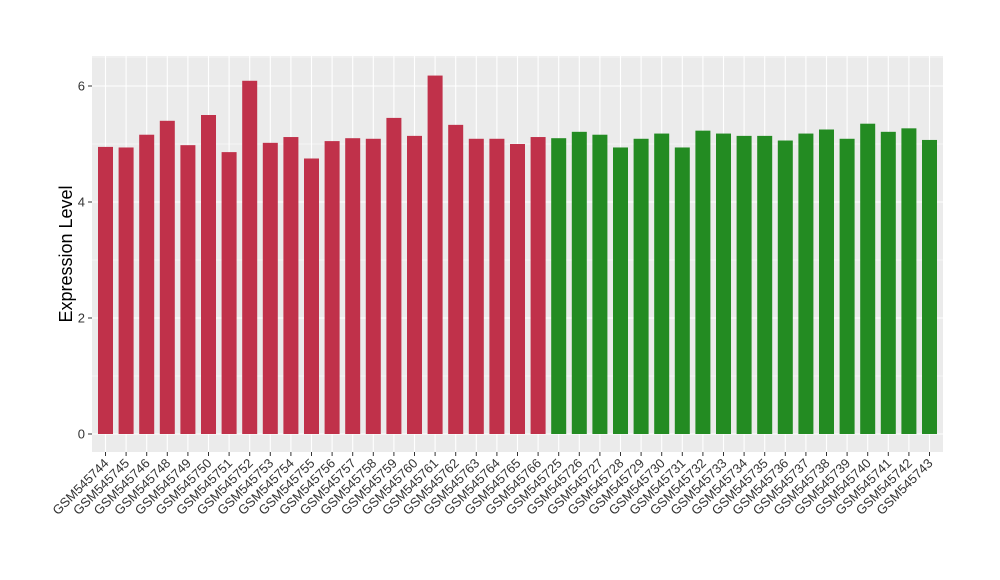 The width and height of the screenshot is (1000, 580). I want to click on bar-GSM545750, so click(208, 274).